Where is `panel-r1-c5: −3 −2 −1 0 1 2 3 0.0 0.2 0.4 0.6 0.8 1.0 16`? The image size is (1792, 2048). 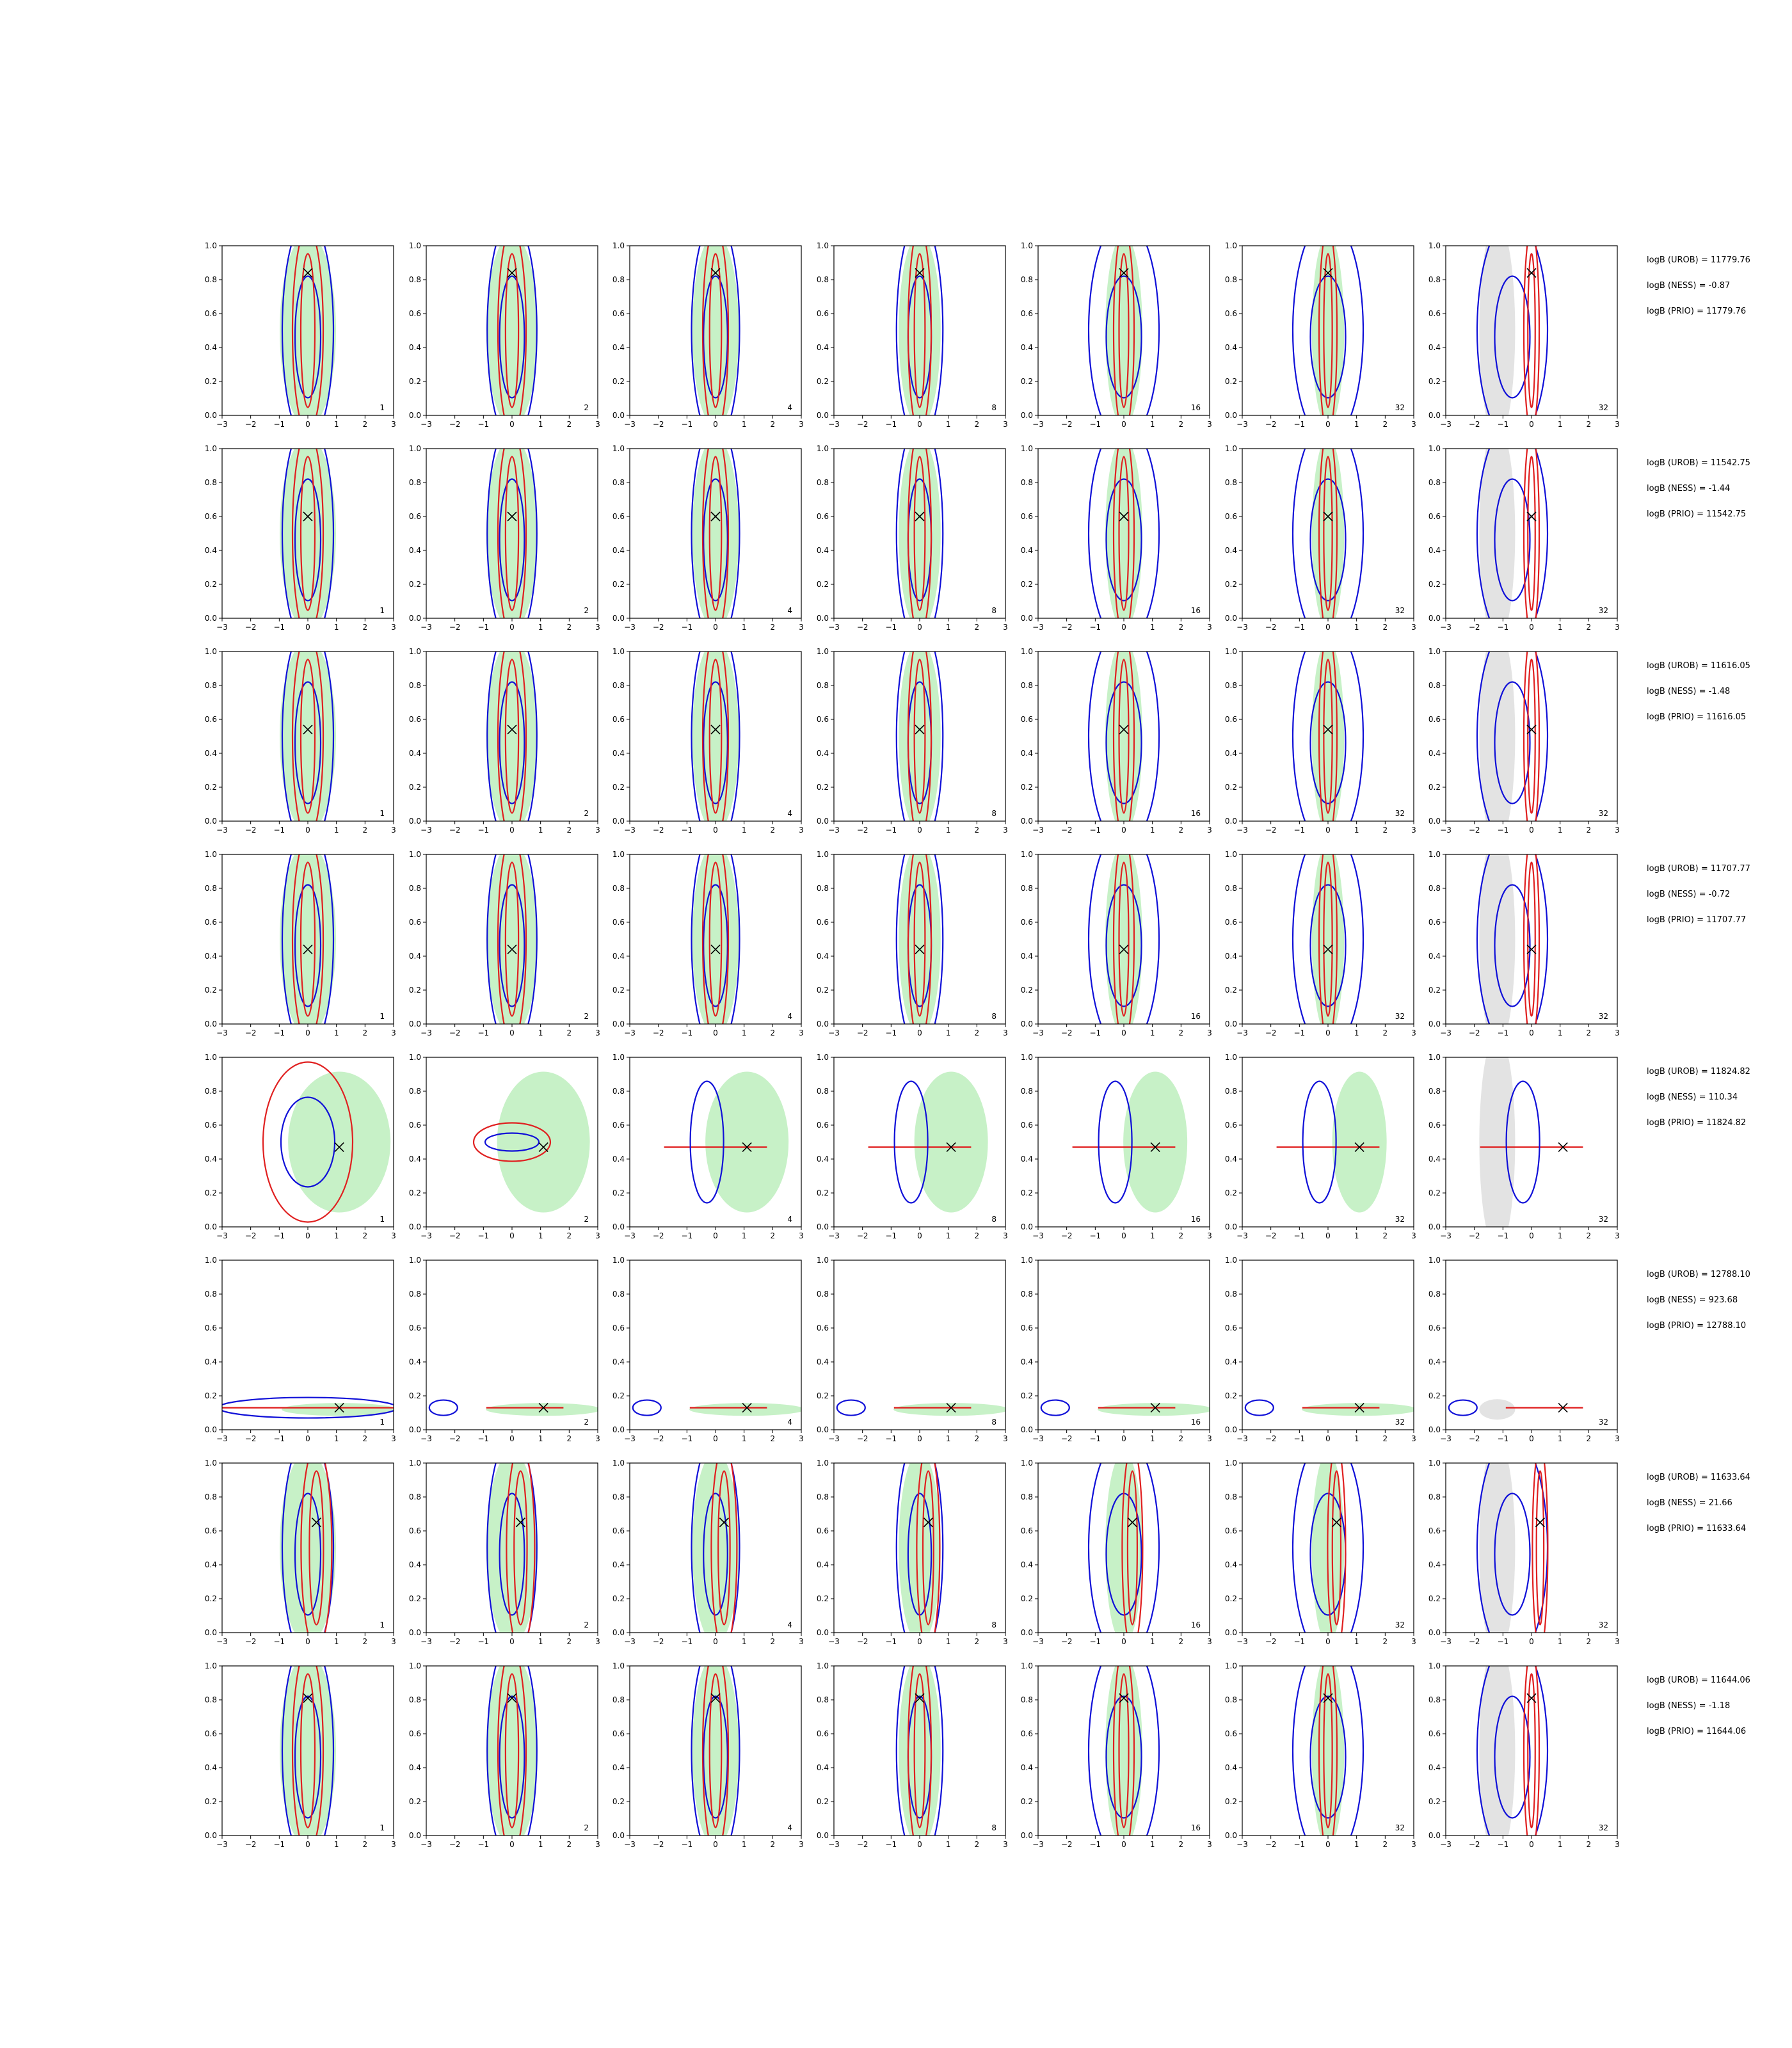 panel-r1-c5: −3 −2 −1 0 1 2 3 0.0 0.2 0.4 0.6 0.8 1.0 16 is located at coordinates (1116, 335).